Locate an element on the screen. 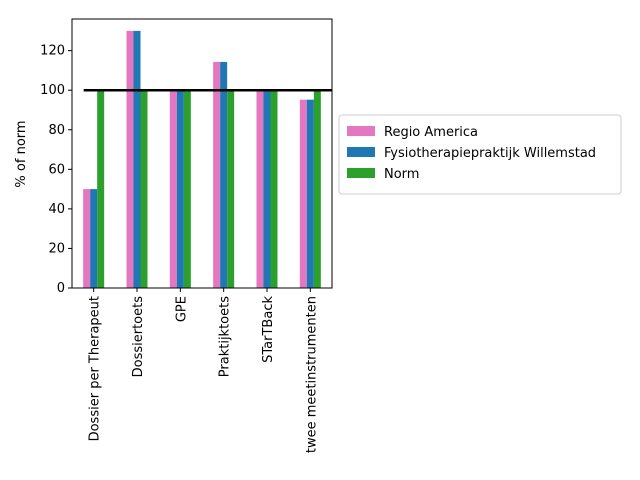 Image resolution: width=640 pixels, height=480 pixels. legend-box is located at coordinates (480, 154).